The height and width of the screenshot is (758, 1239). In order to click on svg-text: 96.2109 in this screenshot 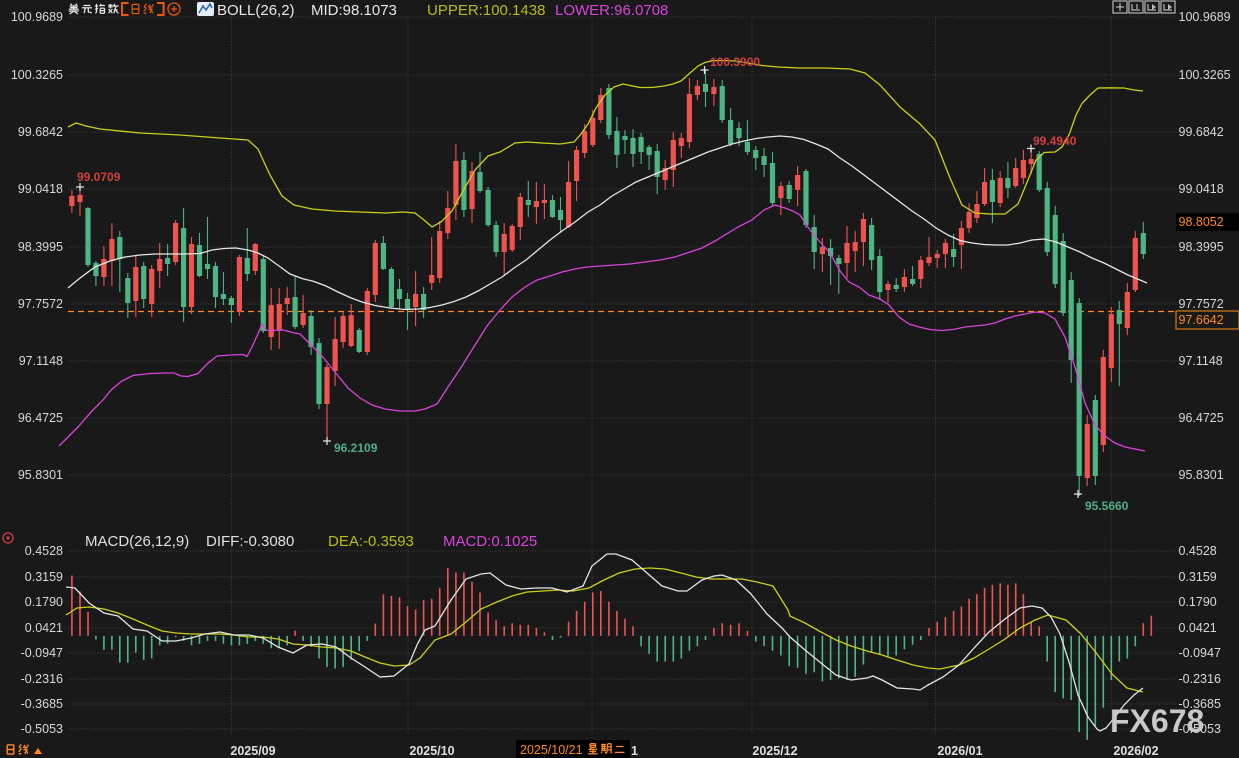, I will do `click(356, 448)`.